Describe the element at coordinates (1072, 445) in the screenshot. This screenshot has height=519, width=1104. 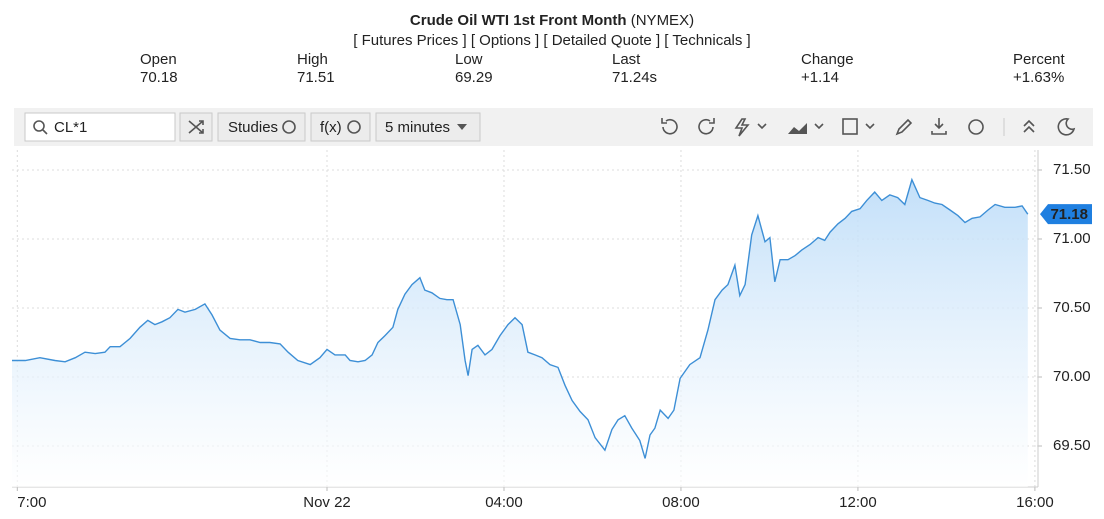
I see `y-tick-label: 69.50` at that location.